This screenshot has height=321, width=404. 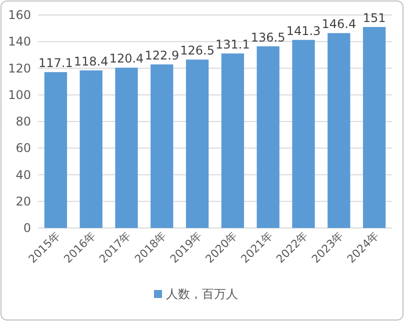 What do you see at coordinates (196, 294) in the screenshot?
I see `legend: 人数，百万人` at bounding box center [196, 294].